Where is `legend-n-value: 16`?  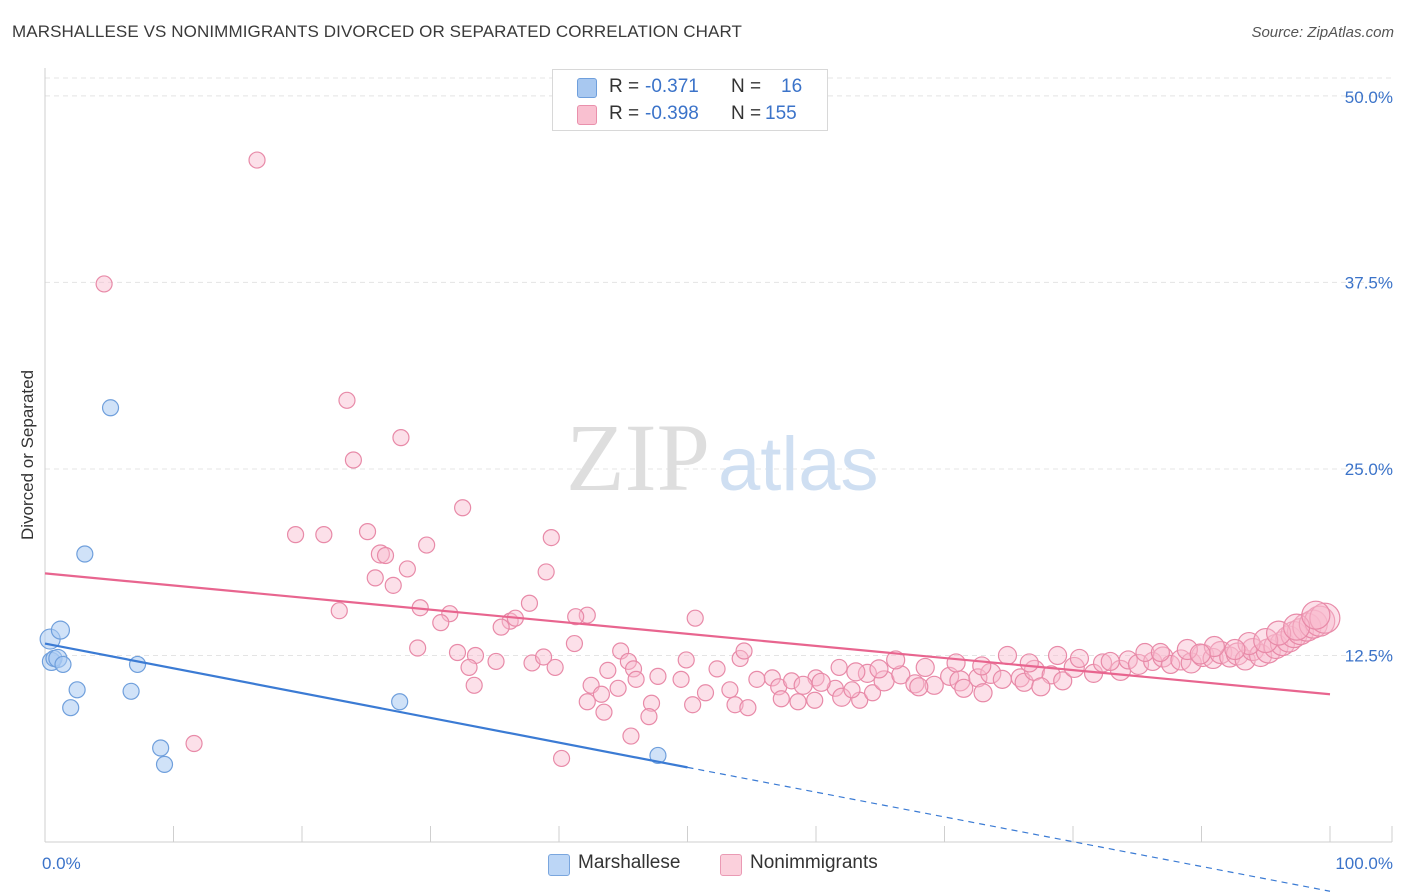
legend-n-value: 16 is located at coordinates (792, 86).